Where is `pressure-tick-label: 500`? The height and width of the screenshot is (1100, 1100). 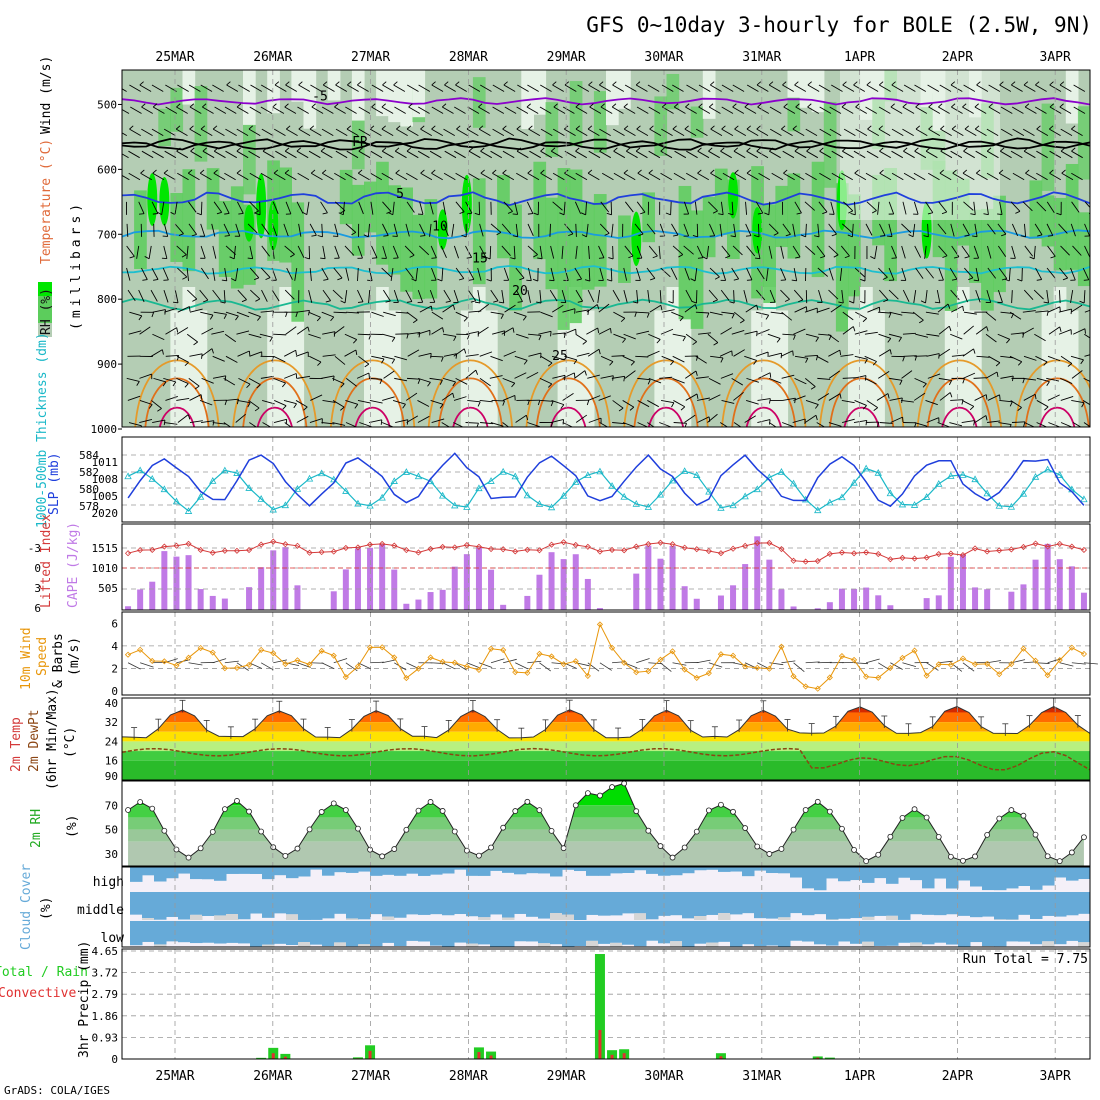
pressure-tick-label: 500 is located at coordinates (107, 104).